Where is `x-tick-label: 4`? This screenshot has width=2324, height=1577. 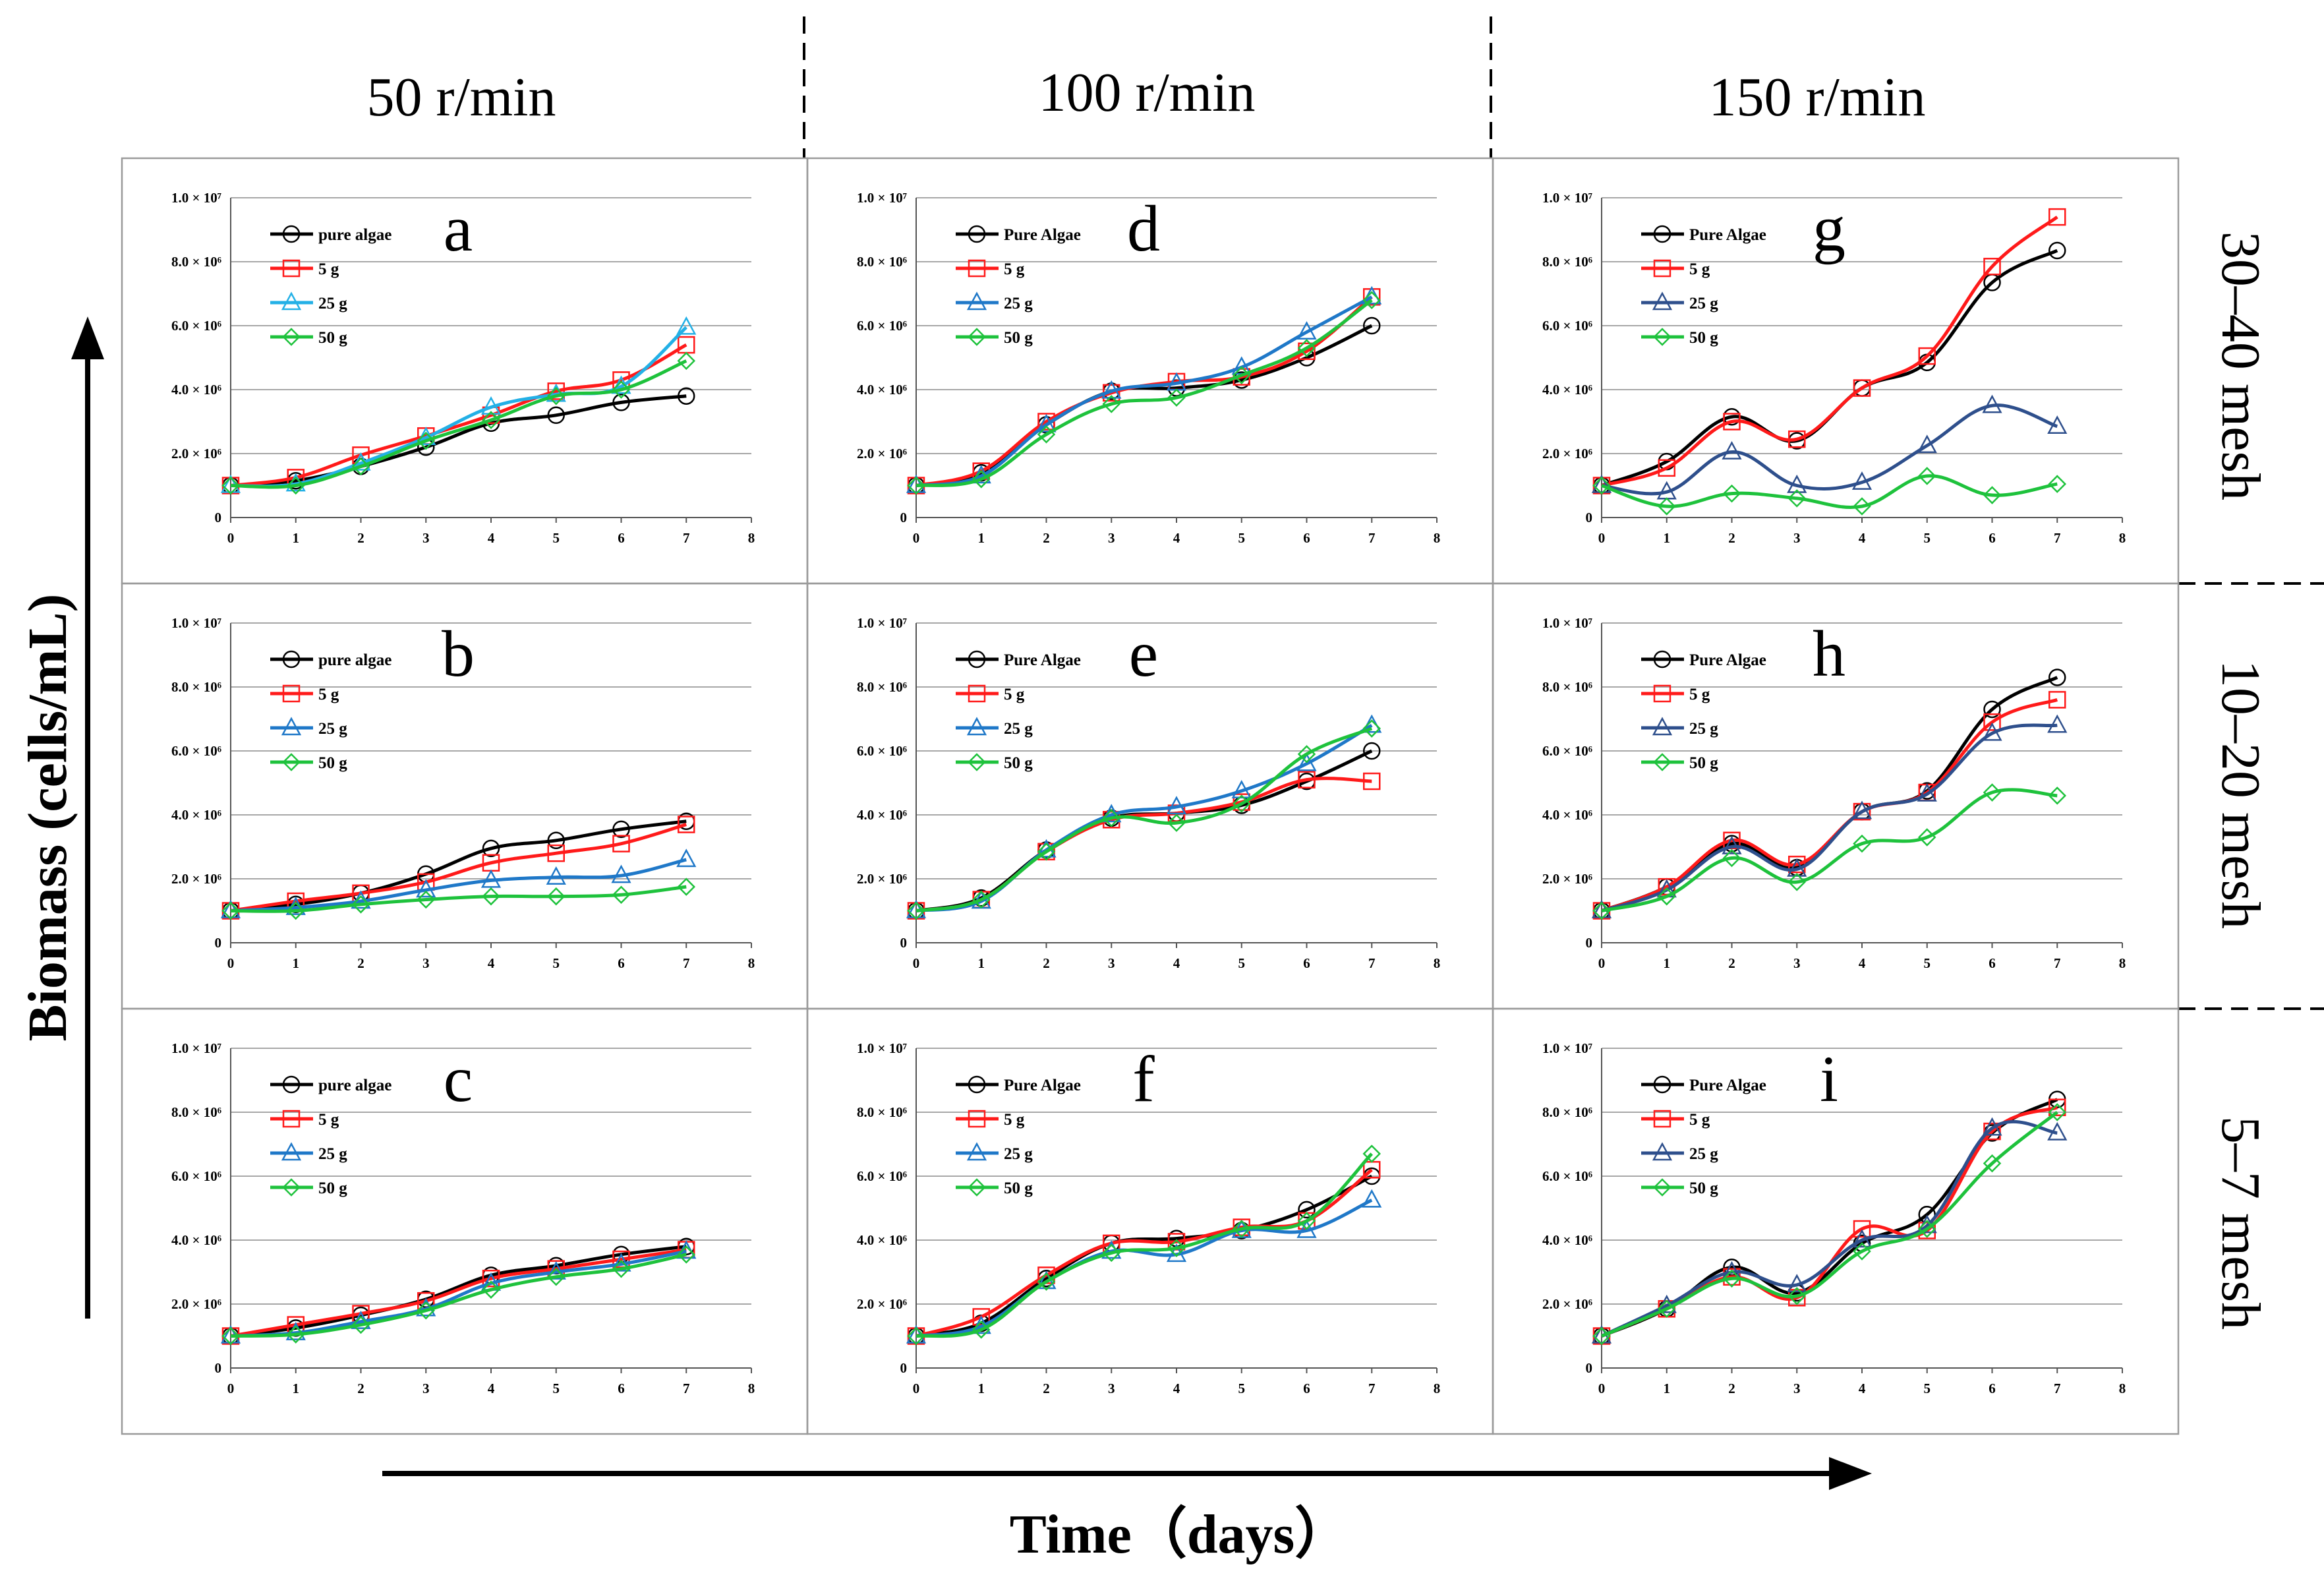
x-tick-label: 4 is located at coordinates (1176, 1388).